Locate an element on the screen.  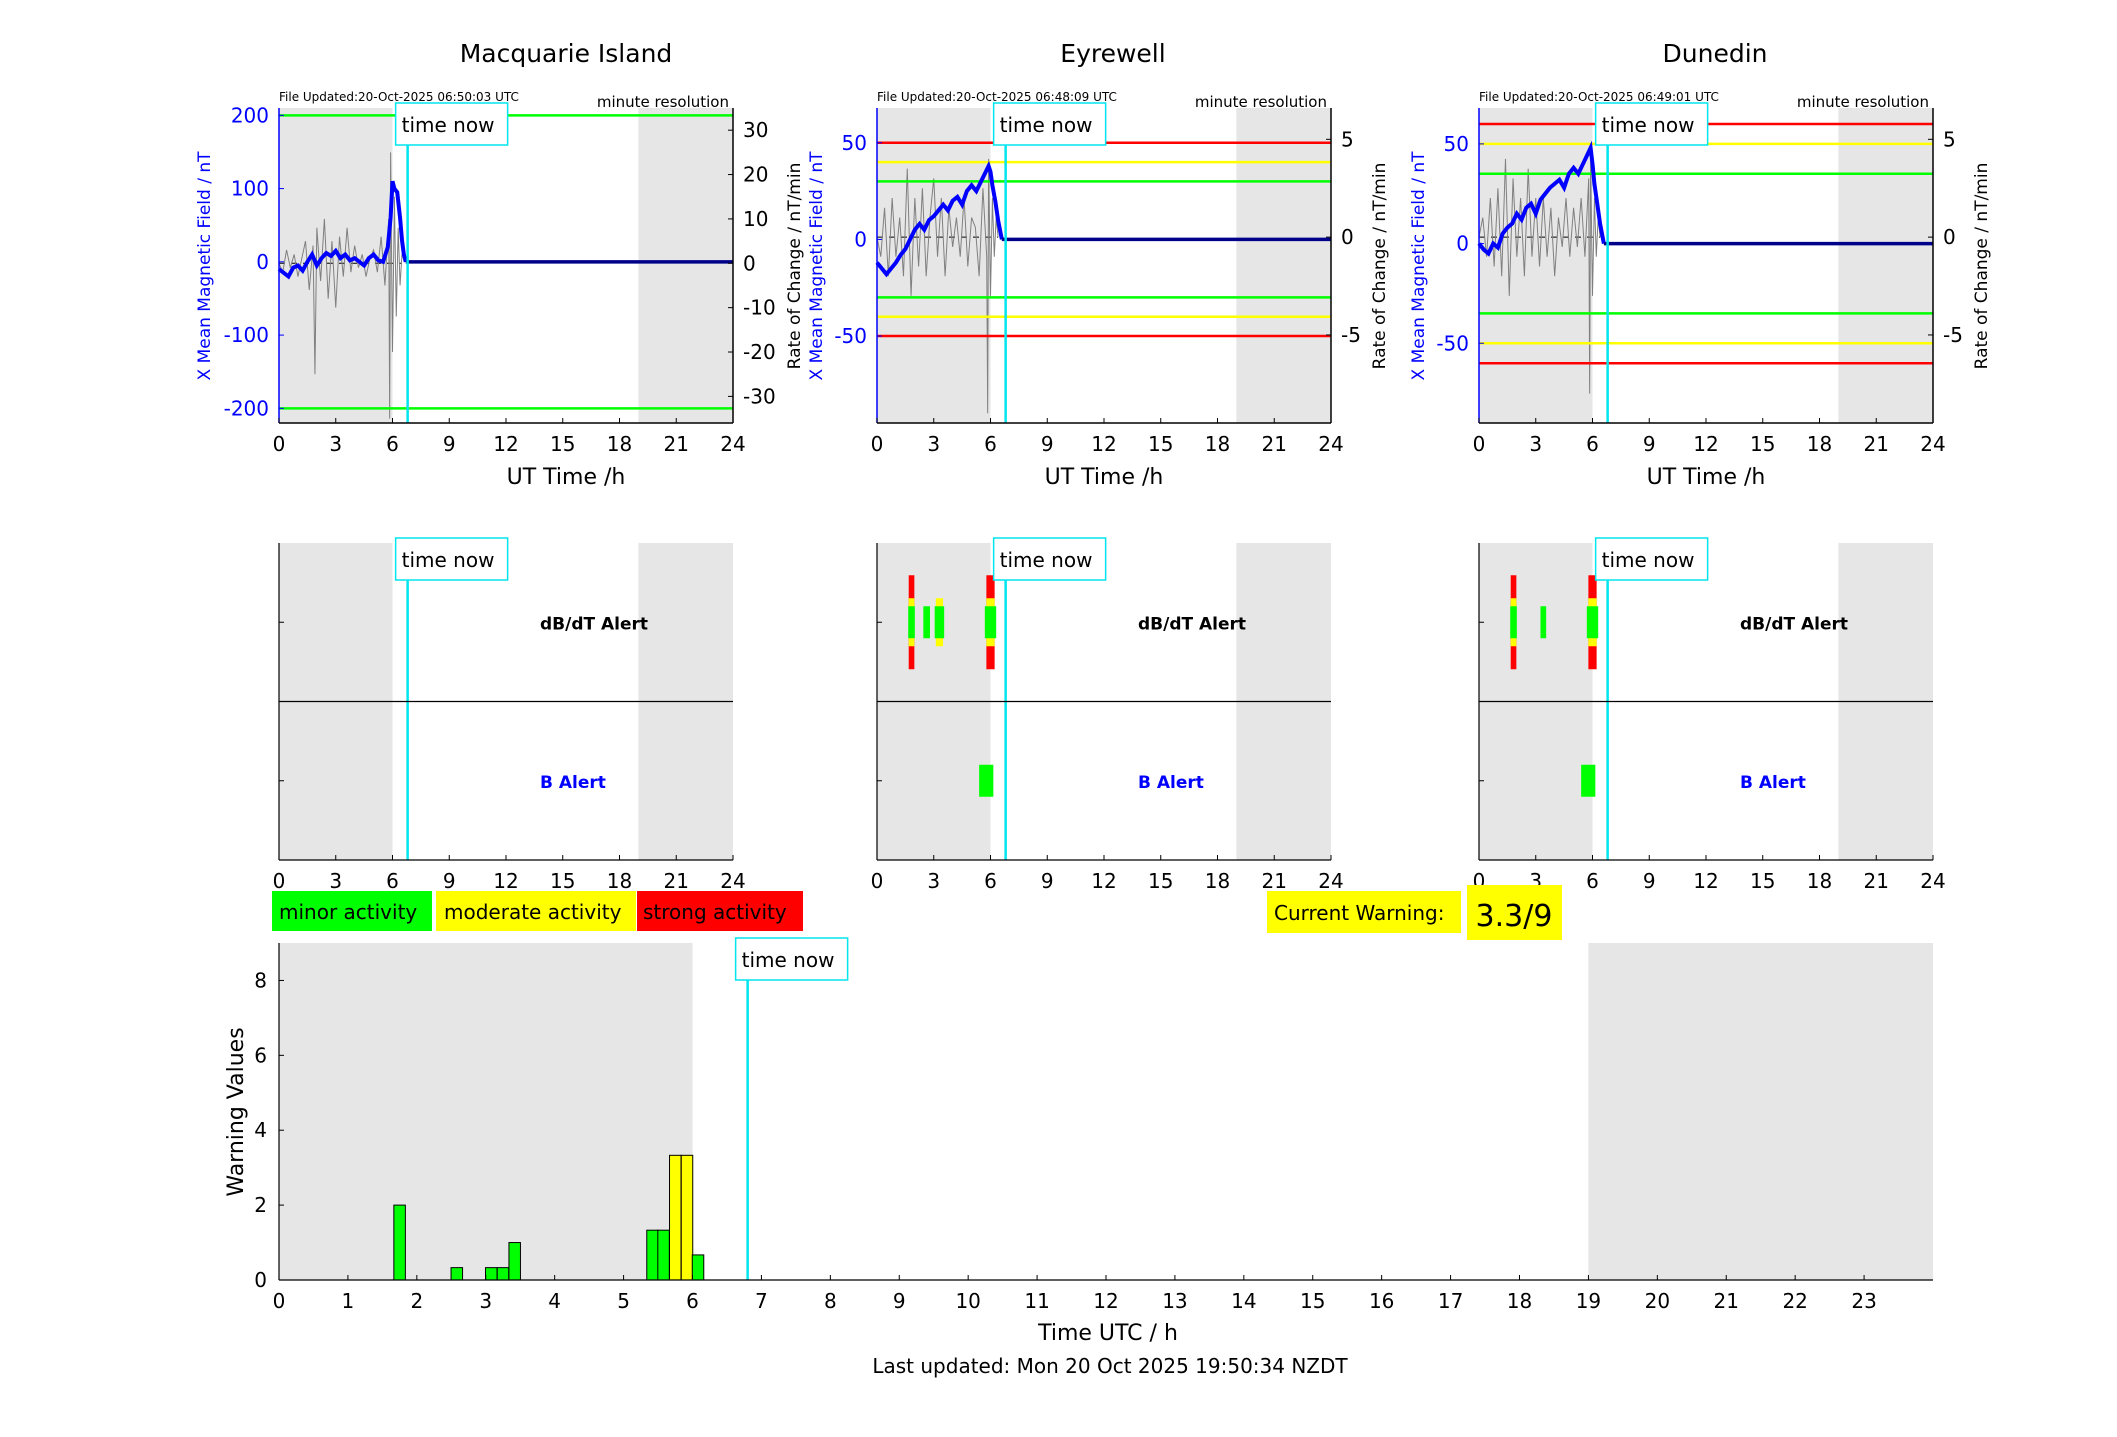
y-left-tick-label: 100 is located at coordinates (250, 189).